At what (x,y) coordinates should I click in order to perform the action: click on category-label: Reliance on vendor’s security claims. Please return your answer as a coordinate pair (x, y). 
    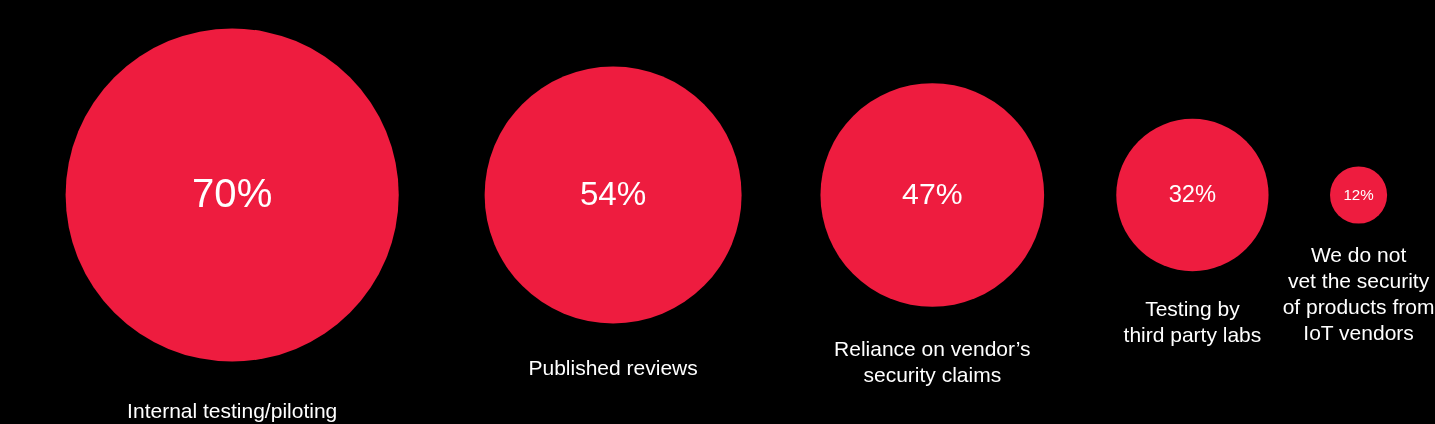
    Looking at the image, I should click on (932, 362).